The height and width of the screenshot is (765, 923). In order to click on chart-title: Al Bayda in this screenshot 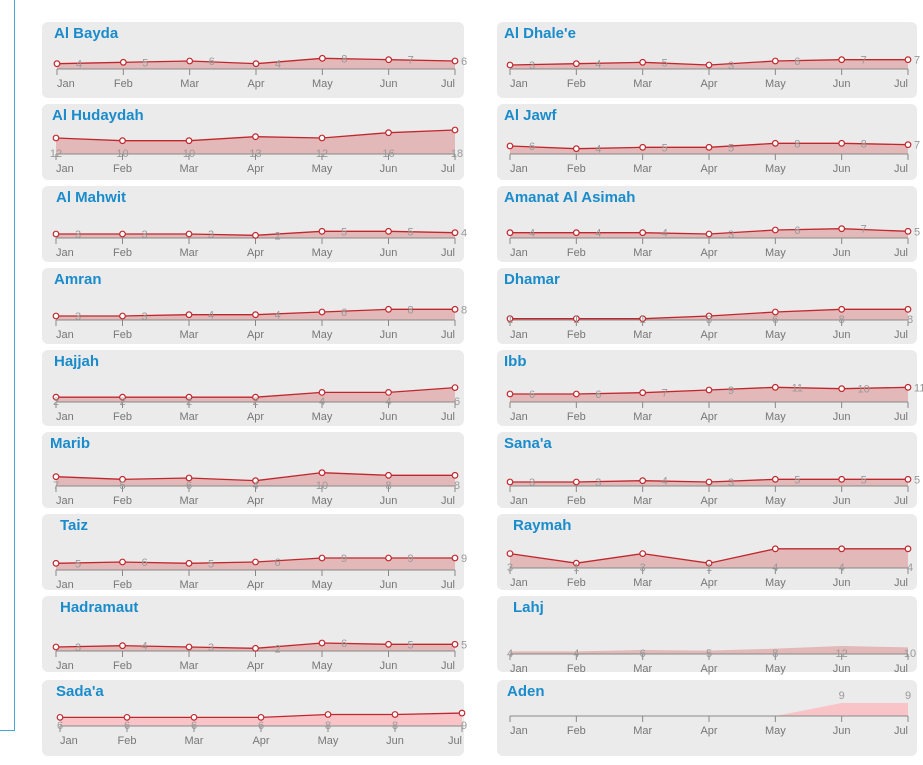, I will do `click(86, 33)`.